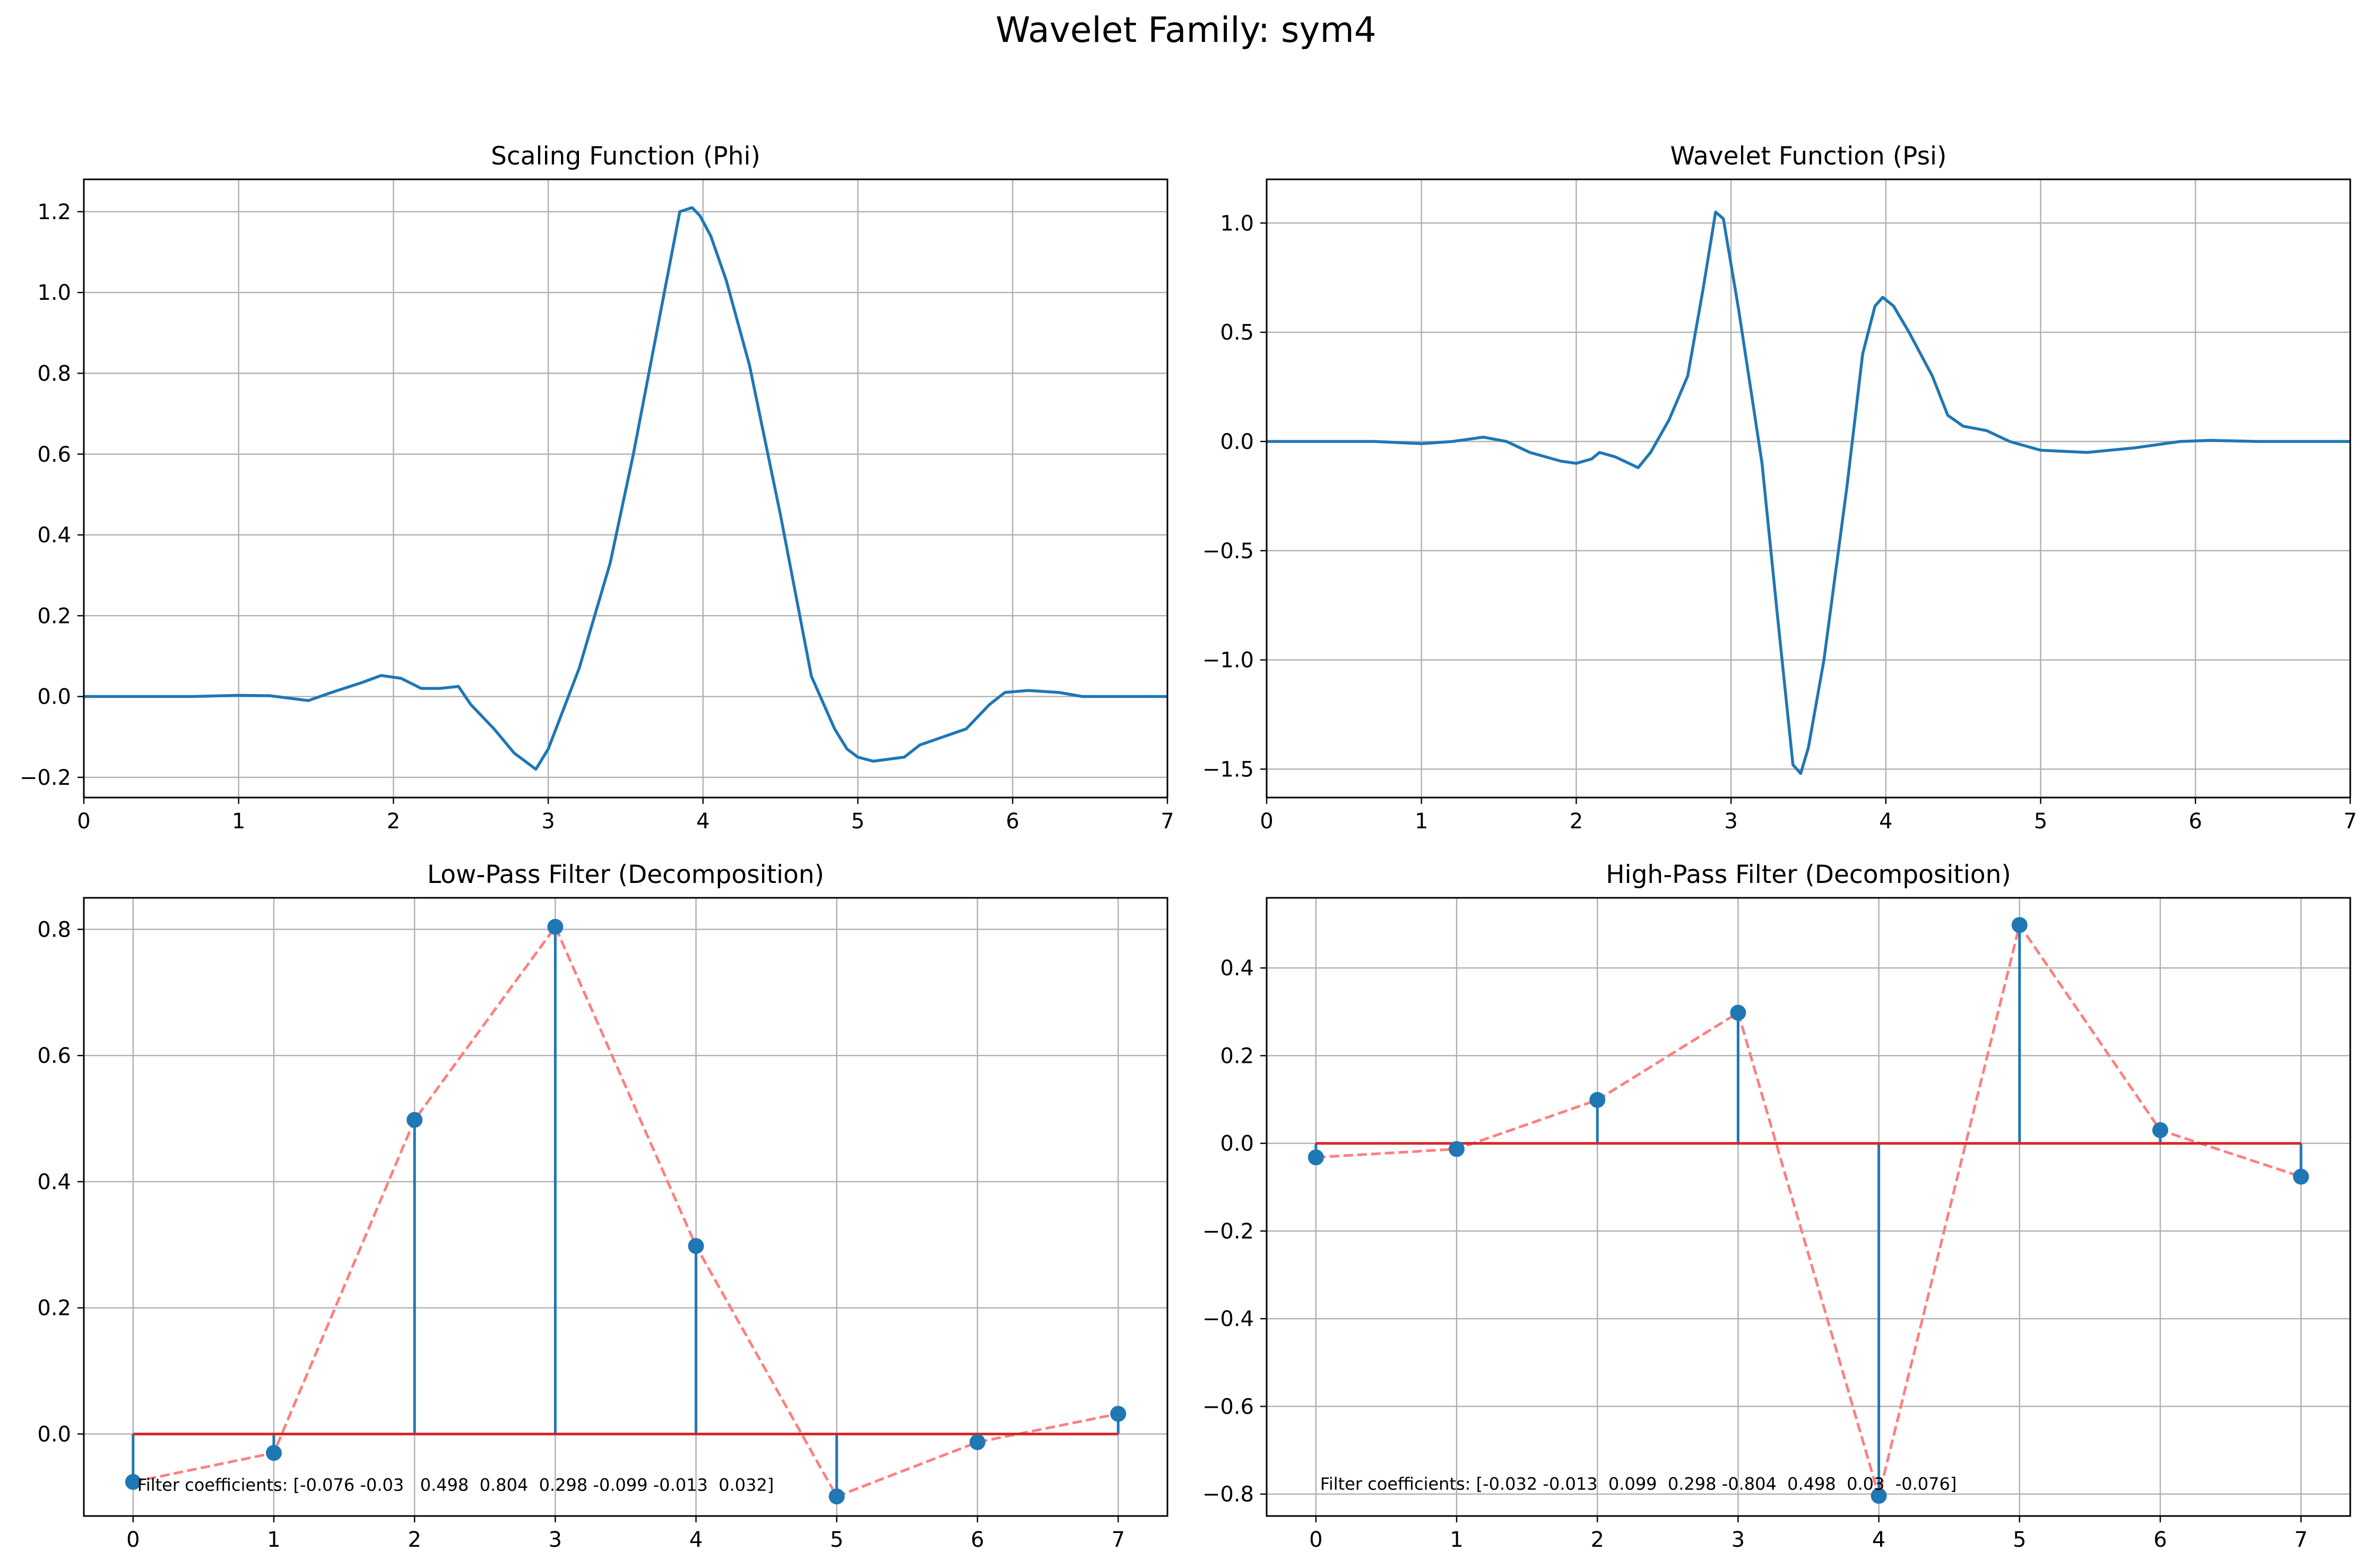 The width and height of the screenshot is (2372, 1568). I want to click on y-tick-label: −1.0, so click(1228, 660).